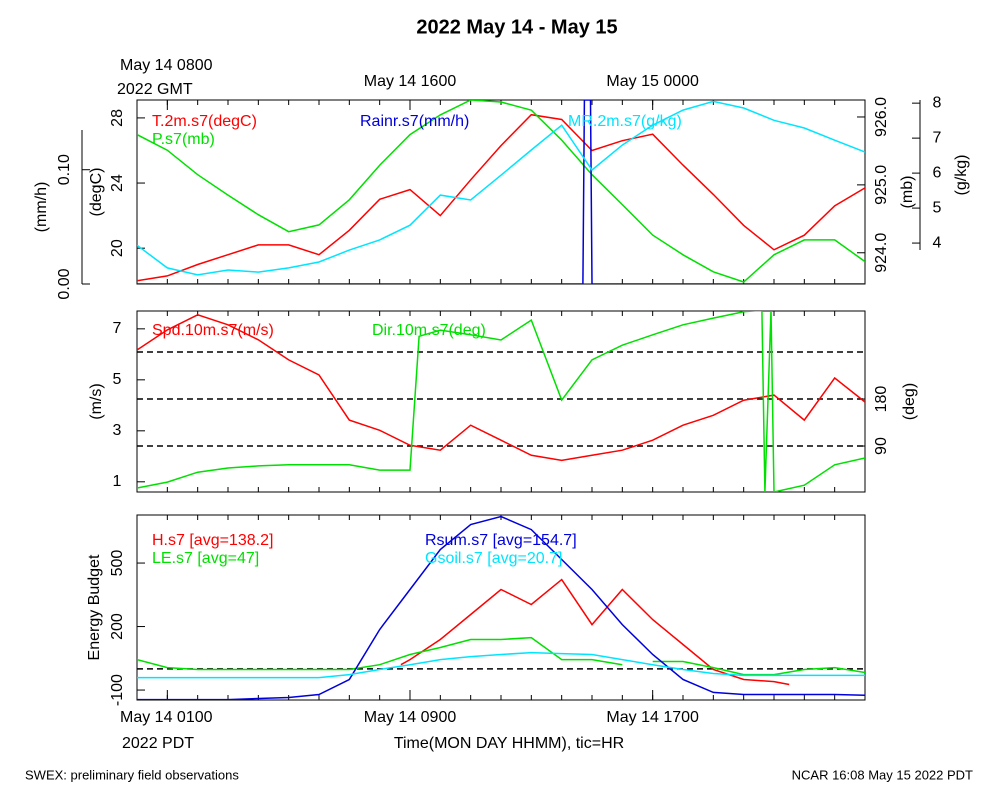  What do you see at coordinates (117, 183) in the screenshot?
I see `y-tick-label: 24` at bounding box center [117, 183].